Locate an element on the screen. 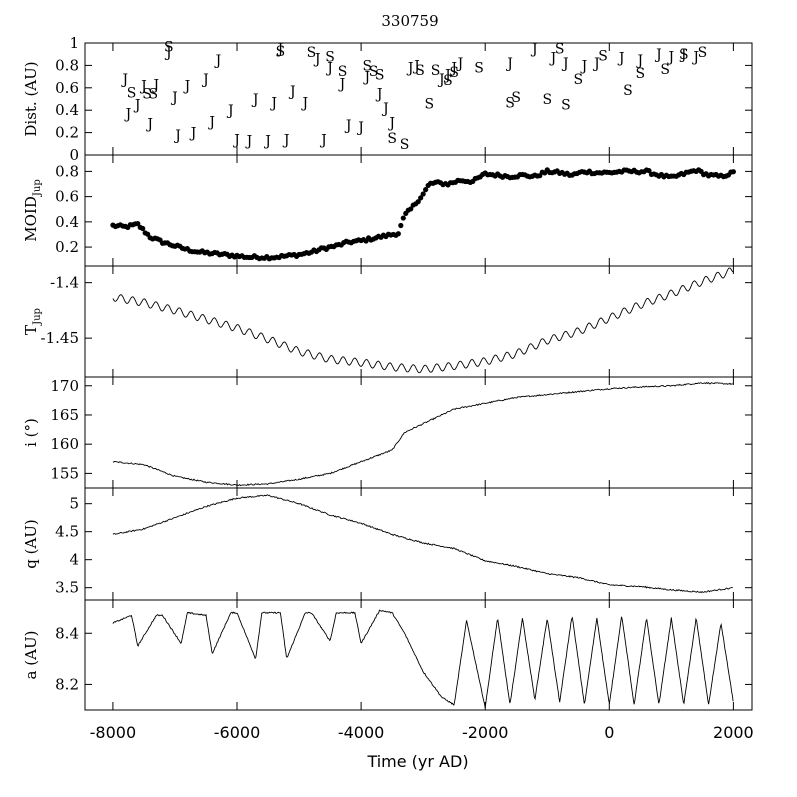 This screenshot has width=797, height=797. y-tick-label-incl: 155 is located at coordinates (64, 473).